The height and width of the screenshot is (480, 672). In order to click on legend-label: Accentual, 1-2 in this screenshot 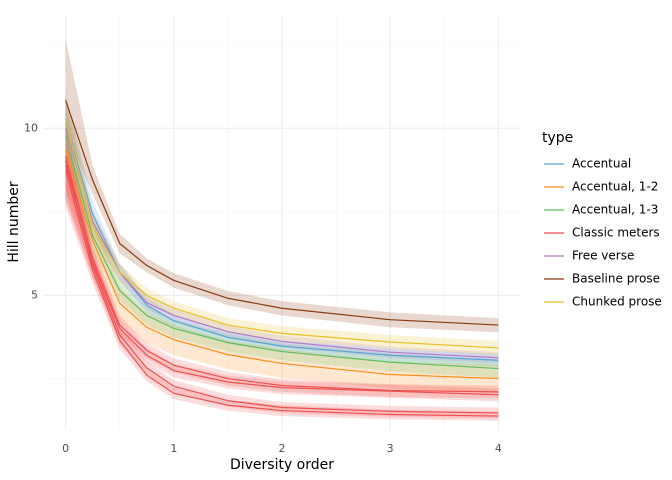, I will do `click(615, 187)`.